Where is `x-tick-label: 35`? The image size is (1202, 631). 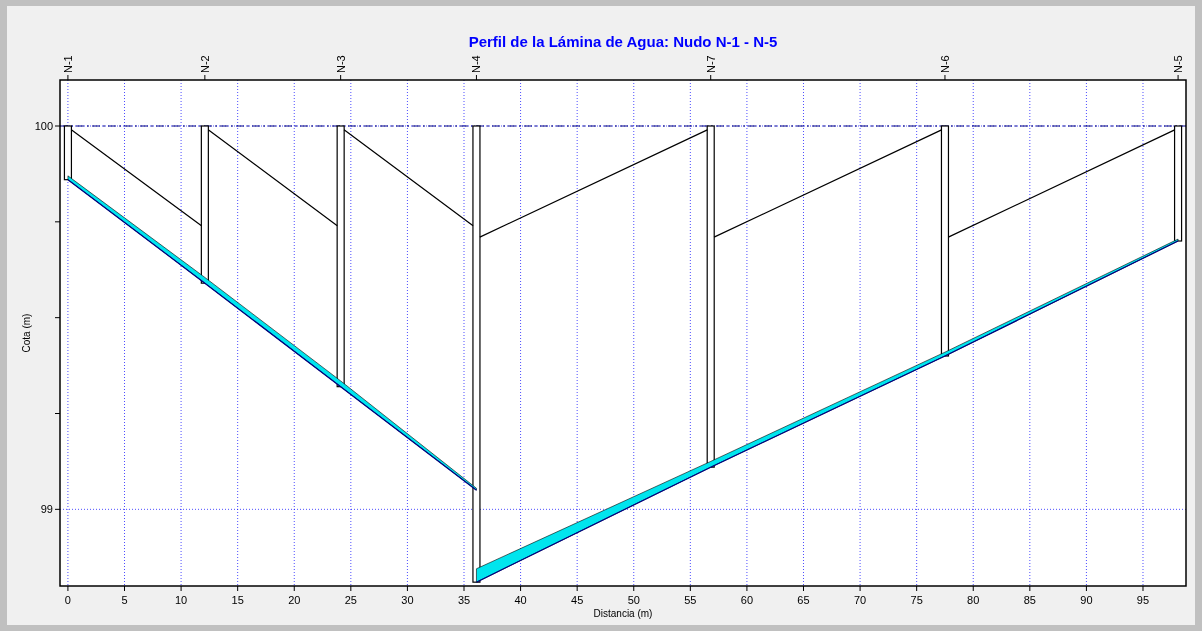 x-tick-label: 35 is located at coordinates (464, 600).